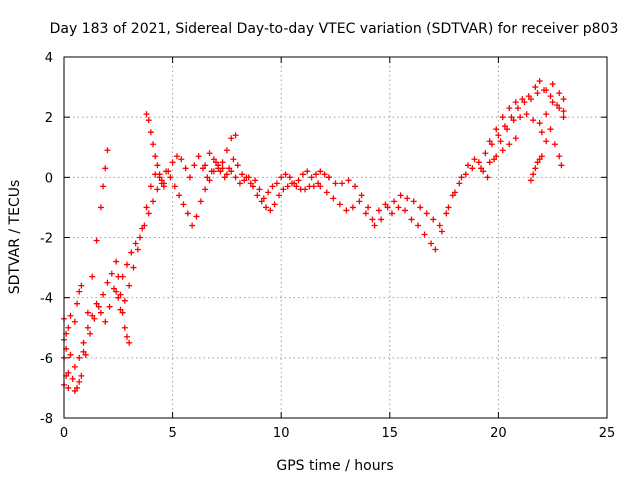 This screenshot has height=480, width=640. I want to click on series-track-c, so click(91, 270).